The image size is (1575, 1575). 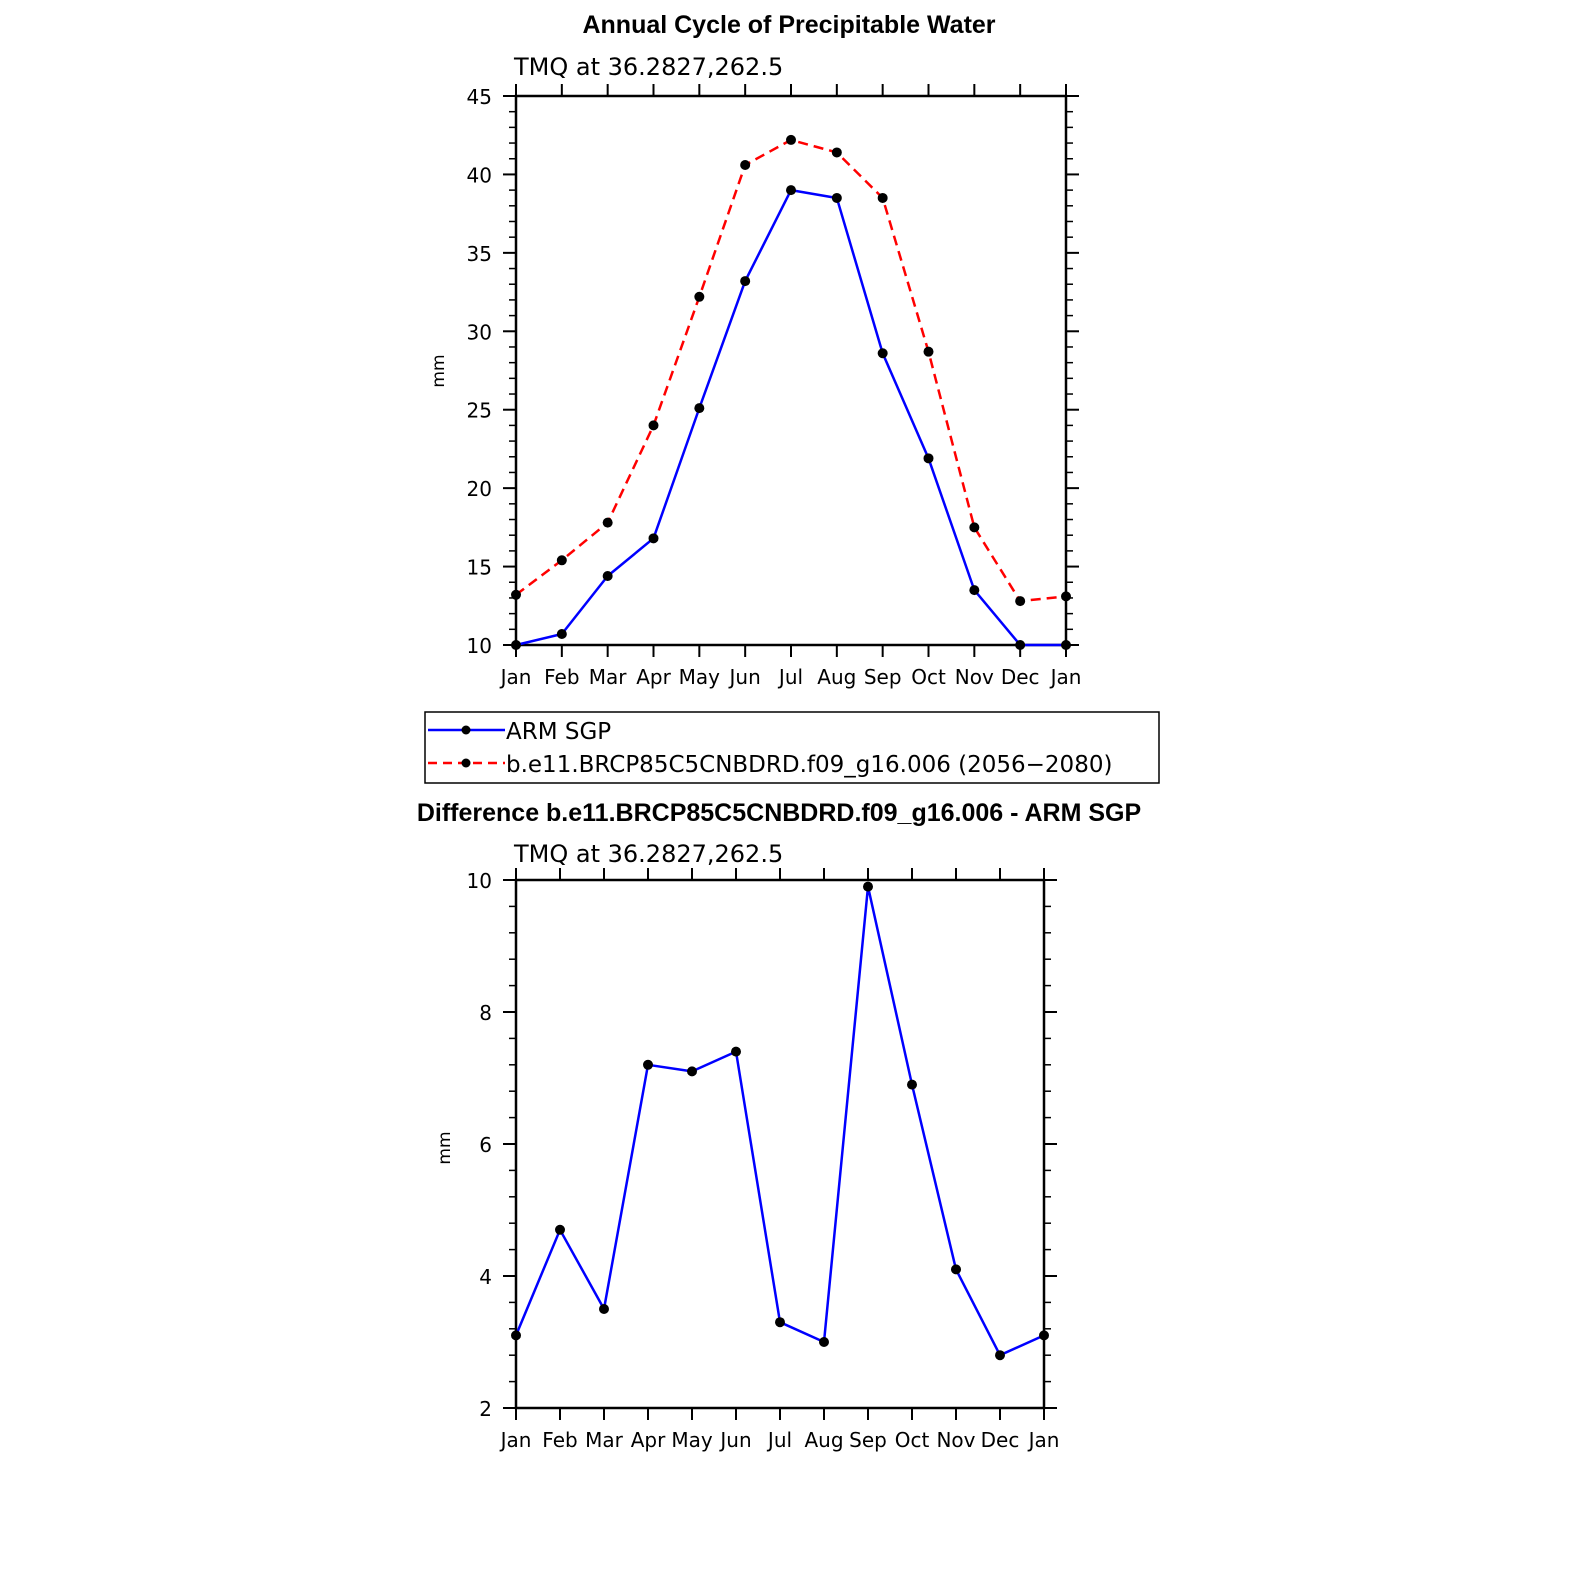 What do you see at coordinates (479, 97) in the screenshot?
I see `y-tick-label: 45` at bounding box center [479, 97].